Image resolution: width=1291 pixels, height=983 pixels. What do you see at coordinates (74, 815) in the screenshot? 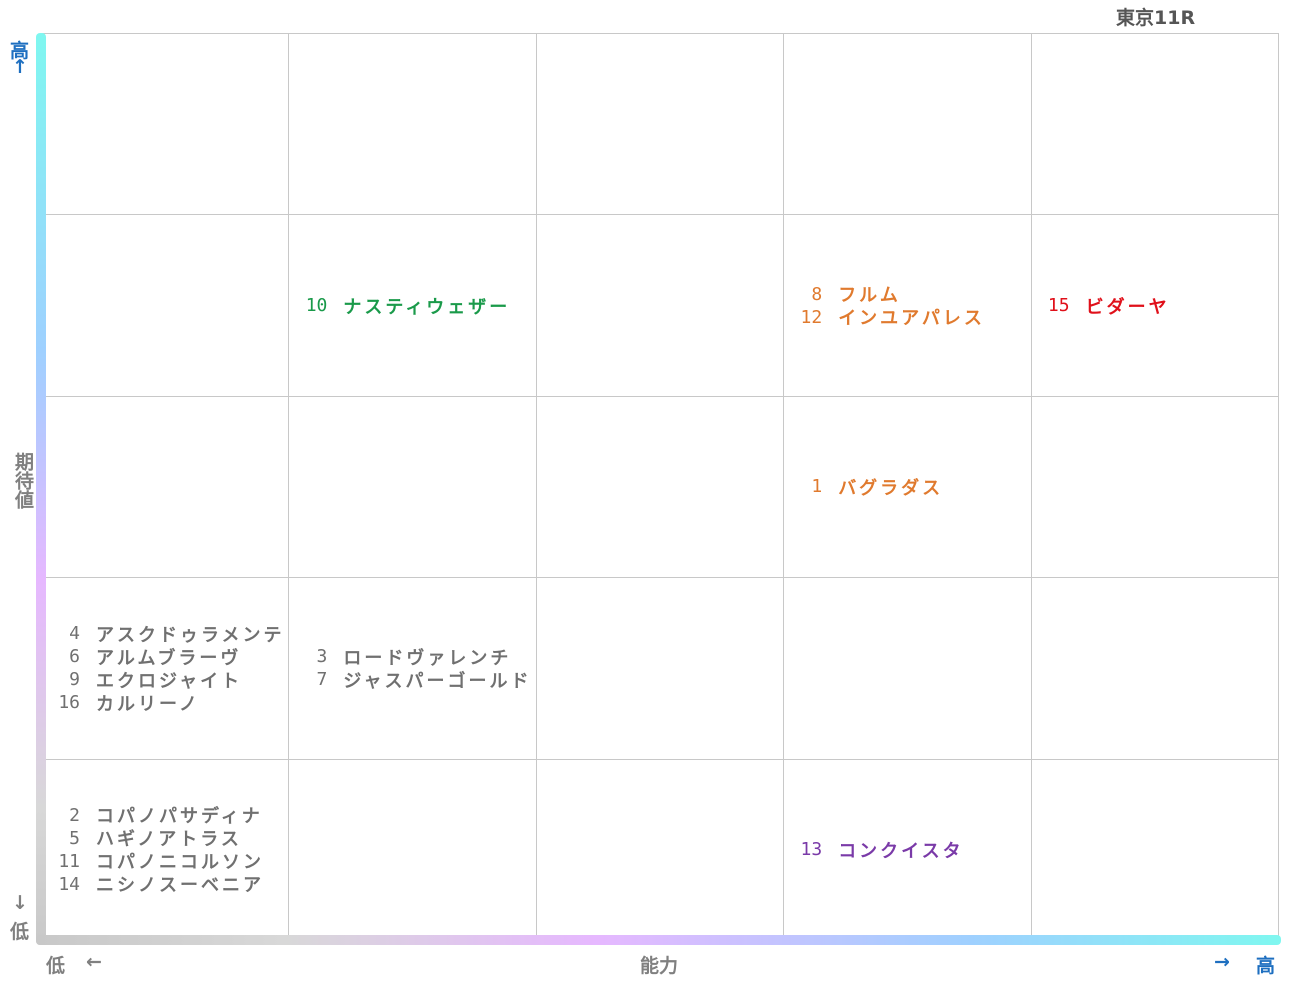
I see `horse-number: 2` at bounding box center [74, 815].